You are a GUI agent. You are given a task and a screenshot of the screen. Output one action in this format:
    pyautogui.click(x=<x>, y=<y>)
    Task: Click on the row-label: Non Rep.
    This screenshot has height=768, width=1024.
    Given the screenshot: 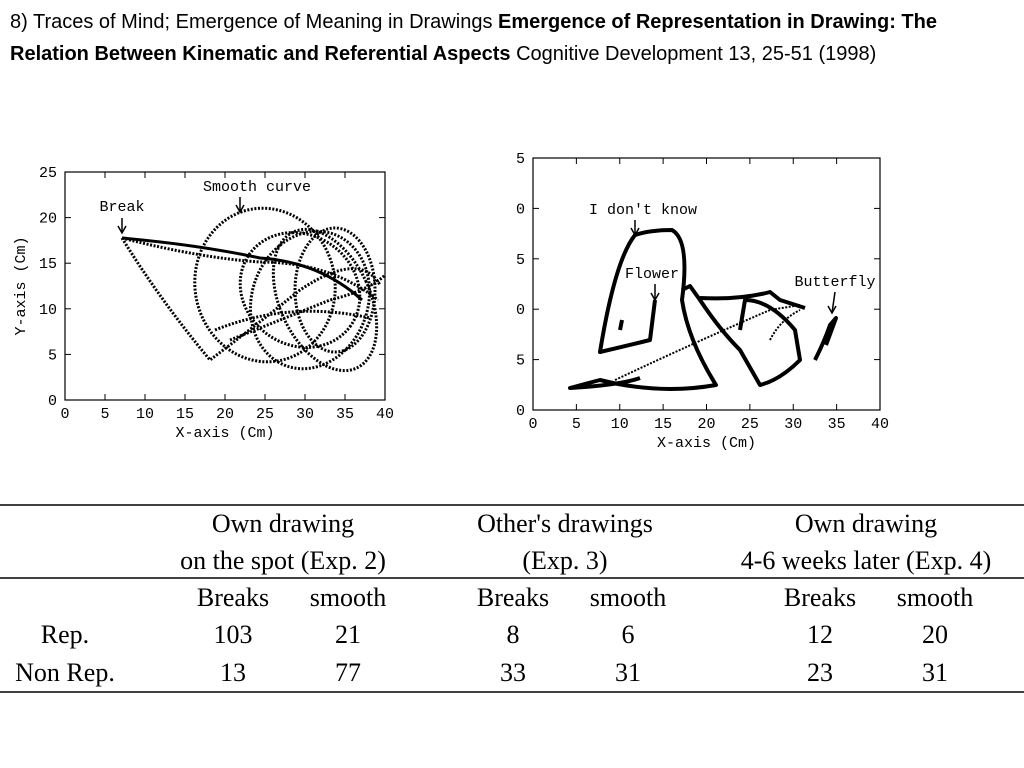 What is the action you would take?
    pyautogui.click(x=65, y=672)
    